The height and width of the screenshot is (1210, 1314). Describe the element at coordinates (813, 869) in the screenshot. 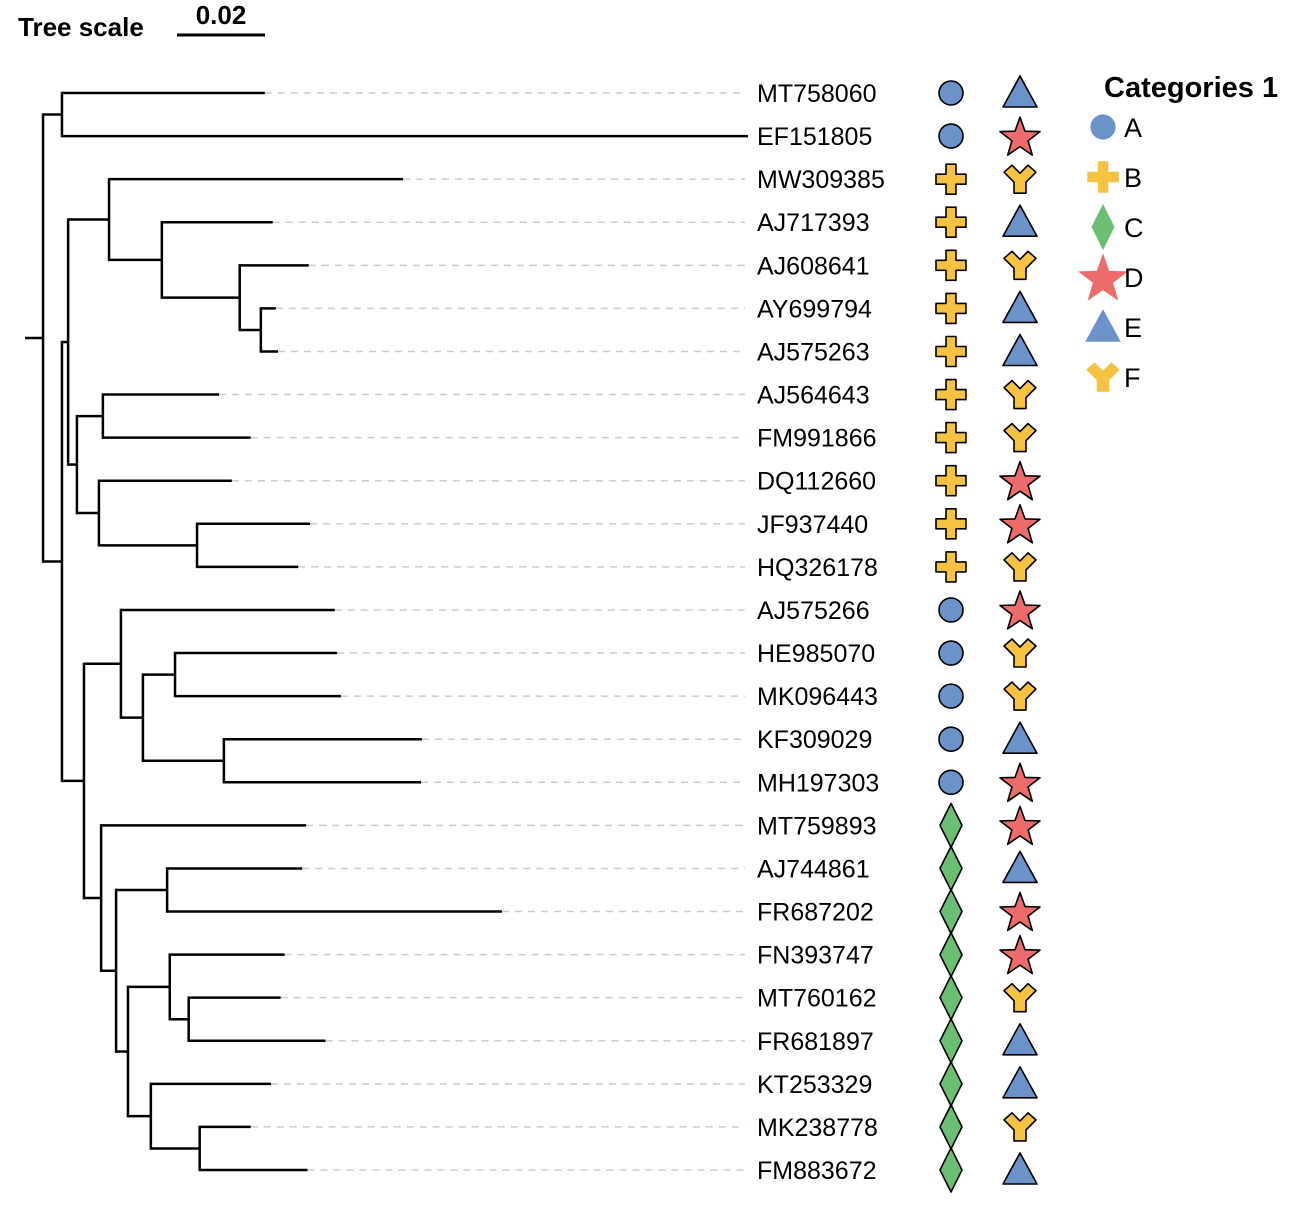

I see `tip-label: AJ744861` at that location.